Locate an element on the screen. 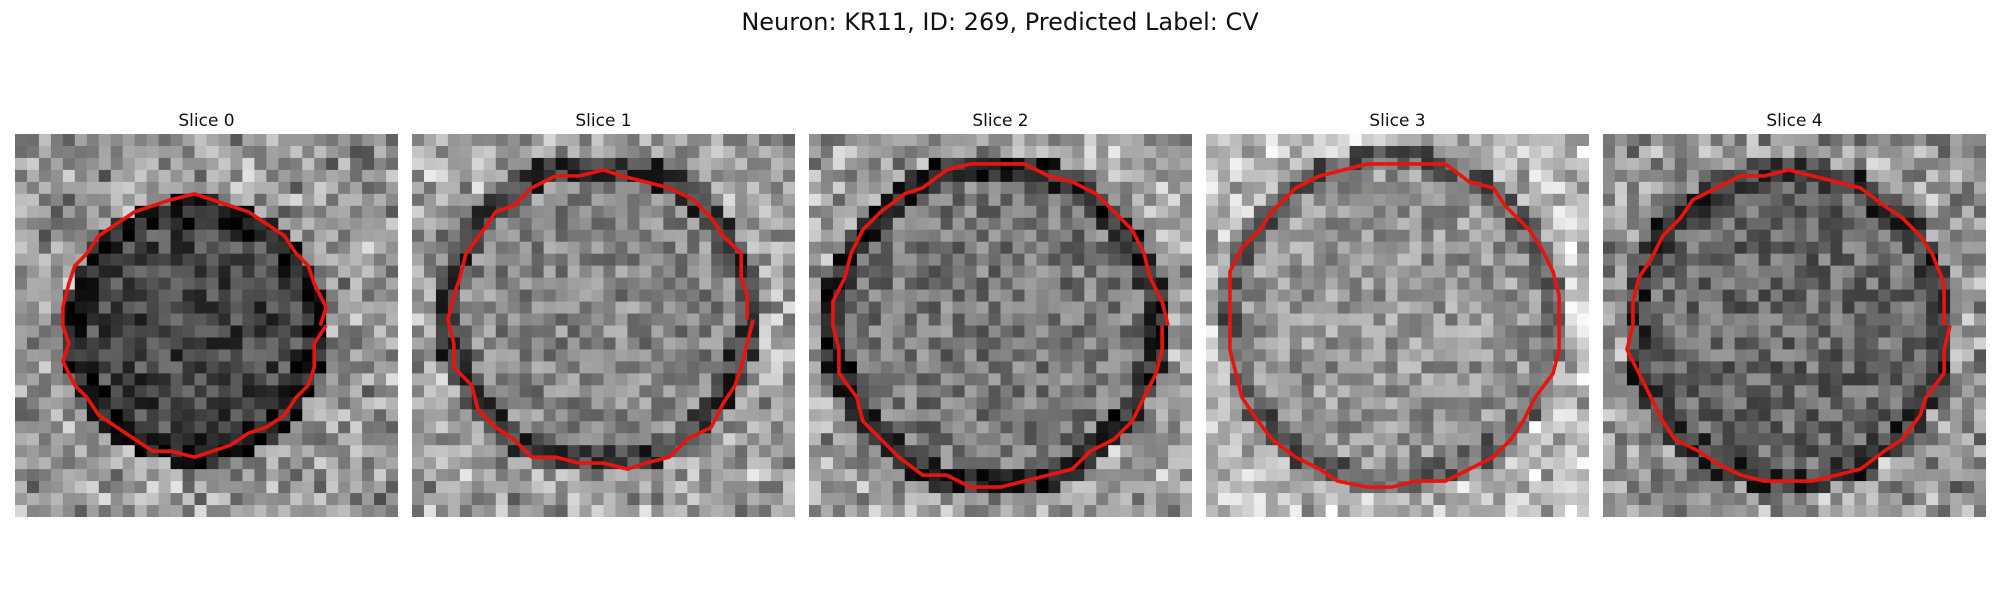 The image size is (2000, 600). slice-title-4: Slice 4 is located at coordinates (1794, 121).